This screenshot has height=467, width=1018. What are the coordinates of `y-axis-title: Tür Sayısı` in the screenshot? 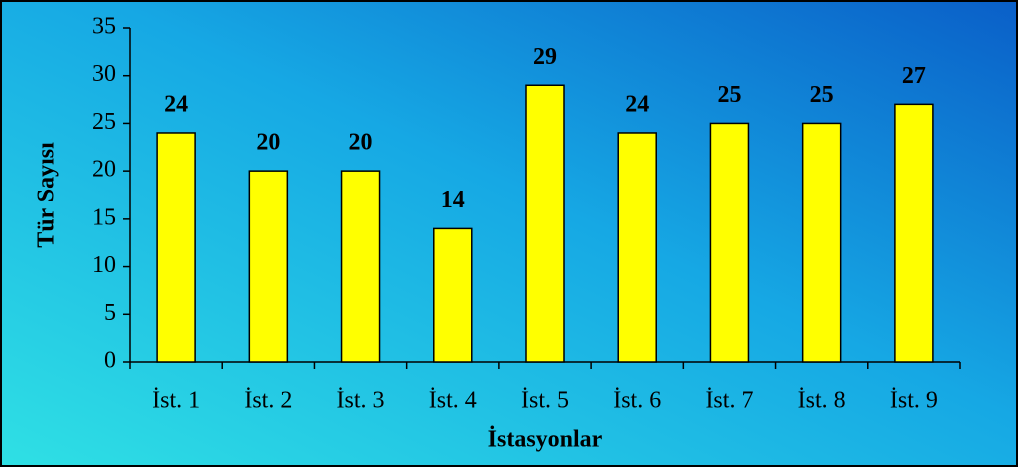 It's located at (47, 195).